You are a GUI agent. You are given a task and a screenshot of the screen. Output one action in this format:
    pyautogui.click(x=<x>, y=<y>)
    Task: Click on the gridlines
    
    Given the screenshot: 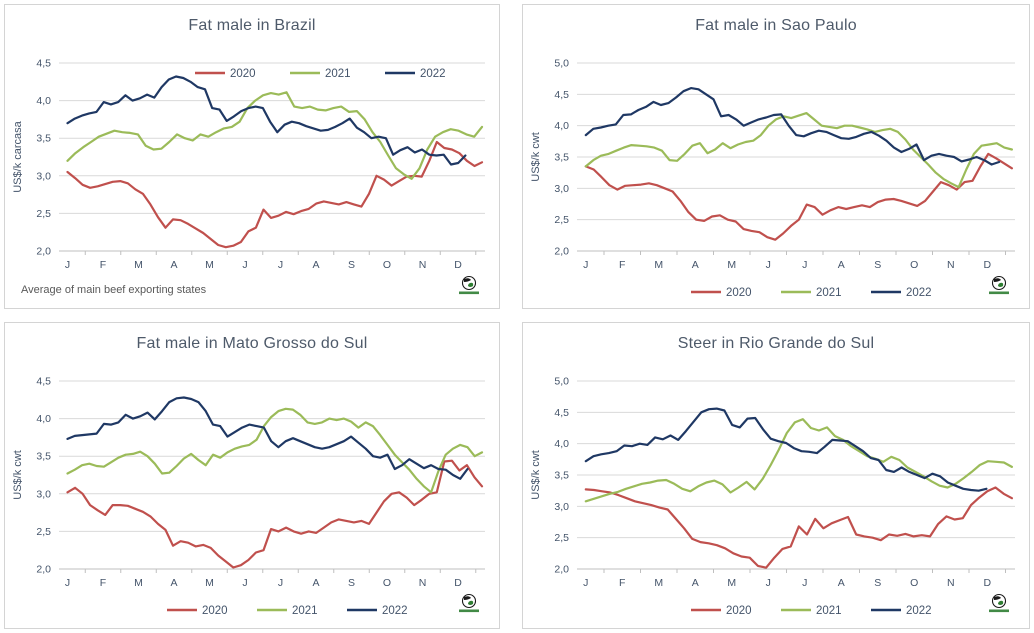 What is the action you would take?
    pyautogui.click(x=272, y=475)
    